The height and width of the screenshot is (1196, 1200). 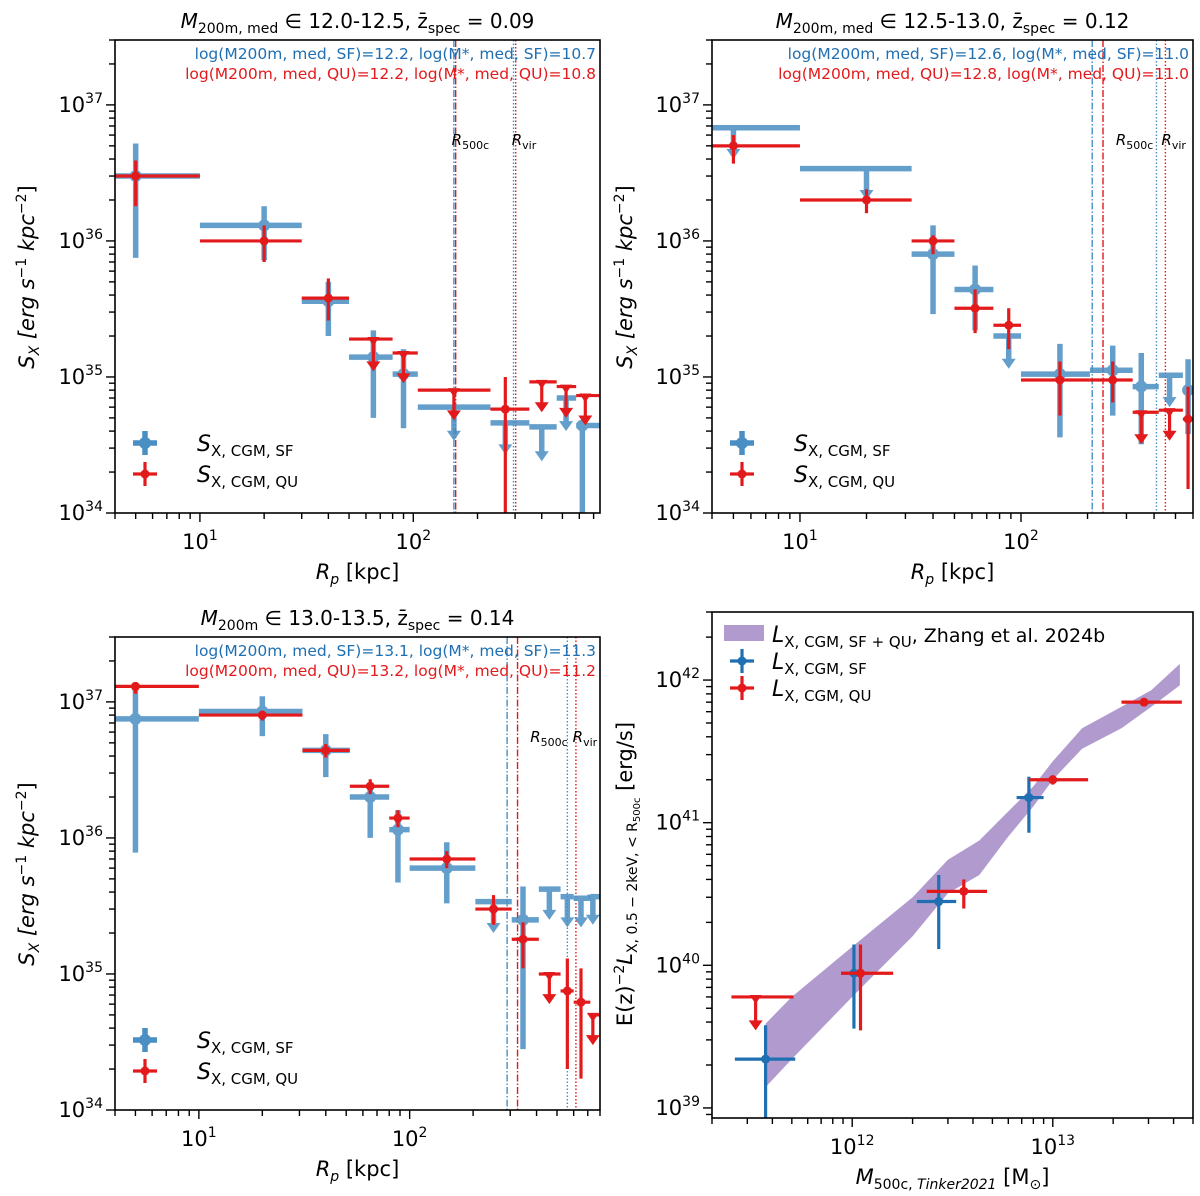 What do you see at coordinates (620, 975) in the screenshot?
I see `ylabel-exp: −2` at bounding box center [620, 975].